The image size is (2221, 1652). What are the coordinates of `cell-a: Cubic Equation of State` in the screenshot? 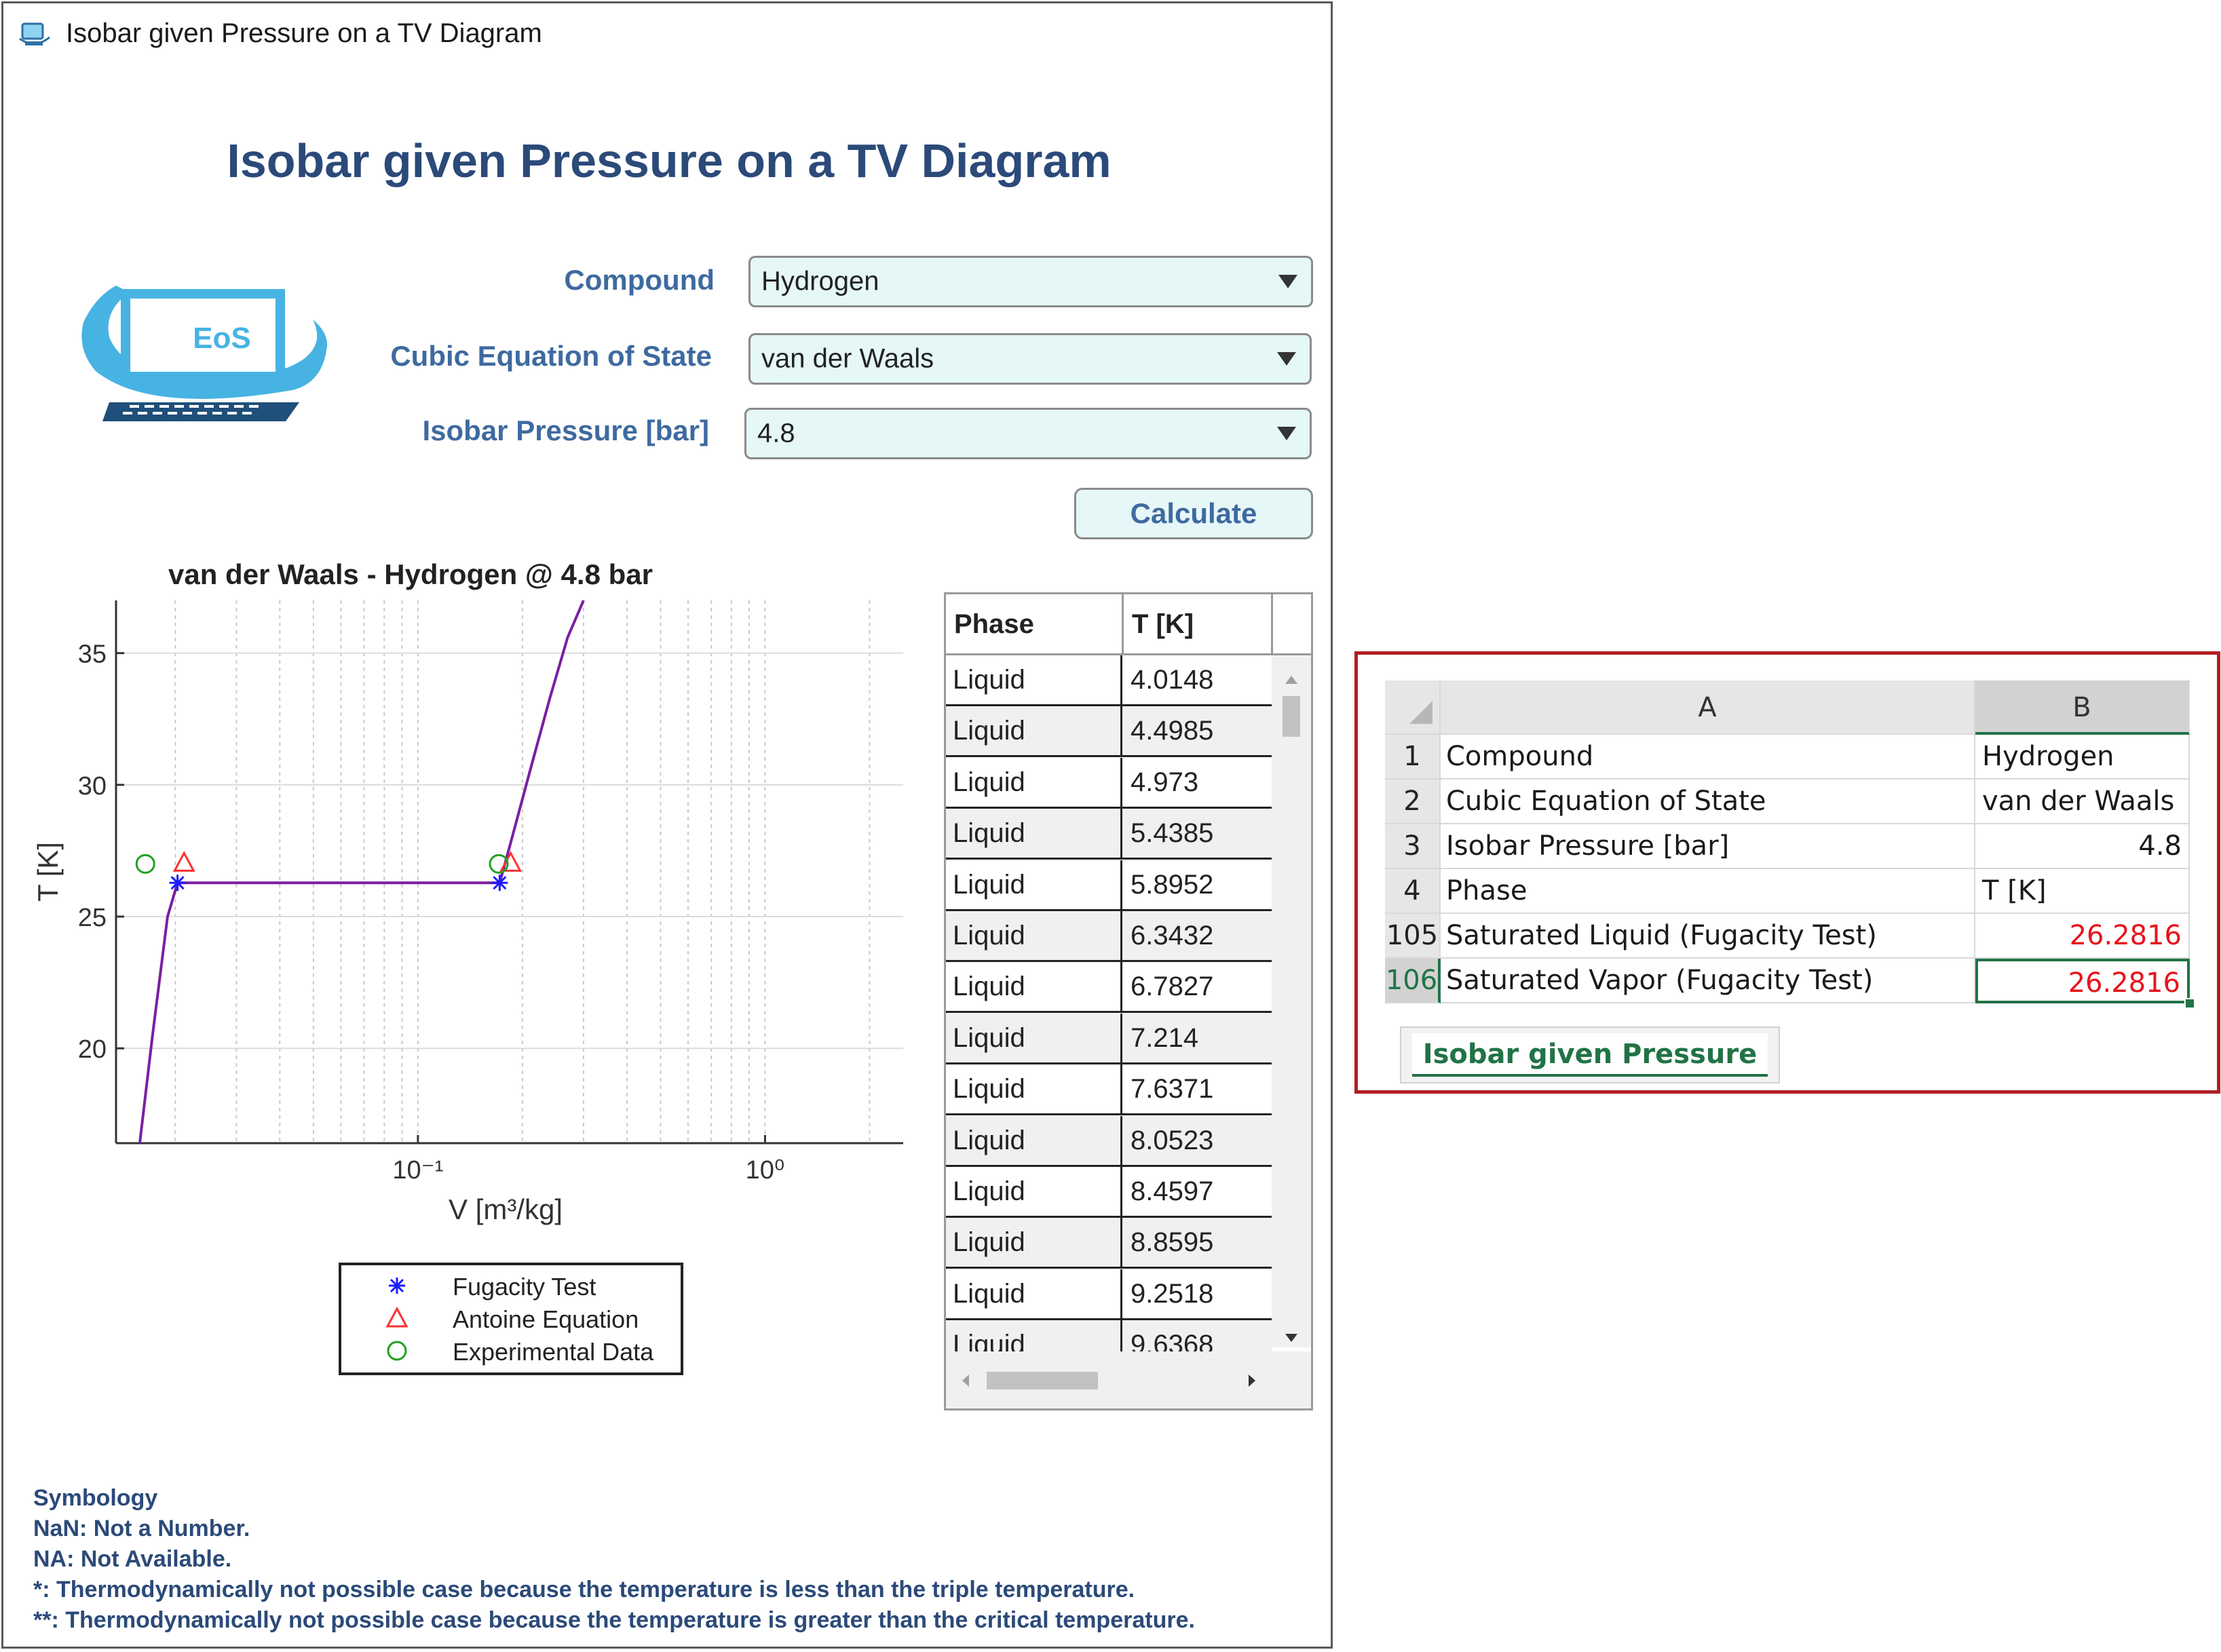 It's located at (1708, 802).